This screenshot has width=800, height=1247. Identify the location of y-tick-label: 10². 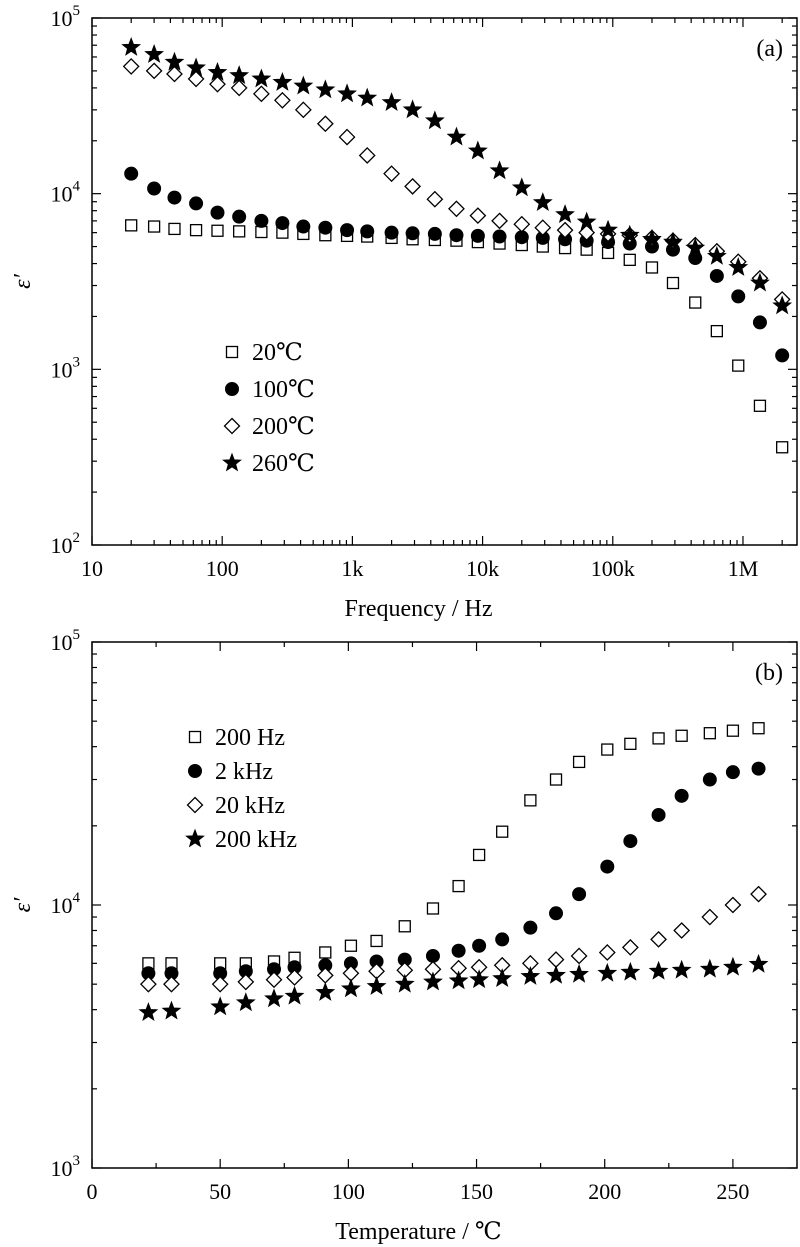
(66, 544).